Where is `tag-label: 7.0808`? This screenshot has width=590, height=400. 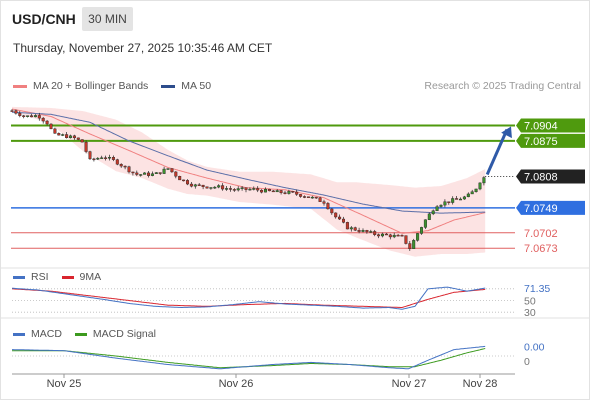 tag-label: 7.0808 is located at coordinates (541, 177).